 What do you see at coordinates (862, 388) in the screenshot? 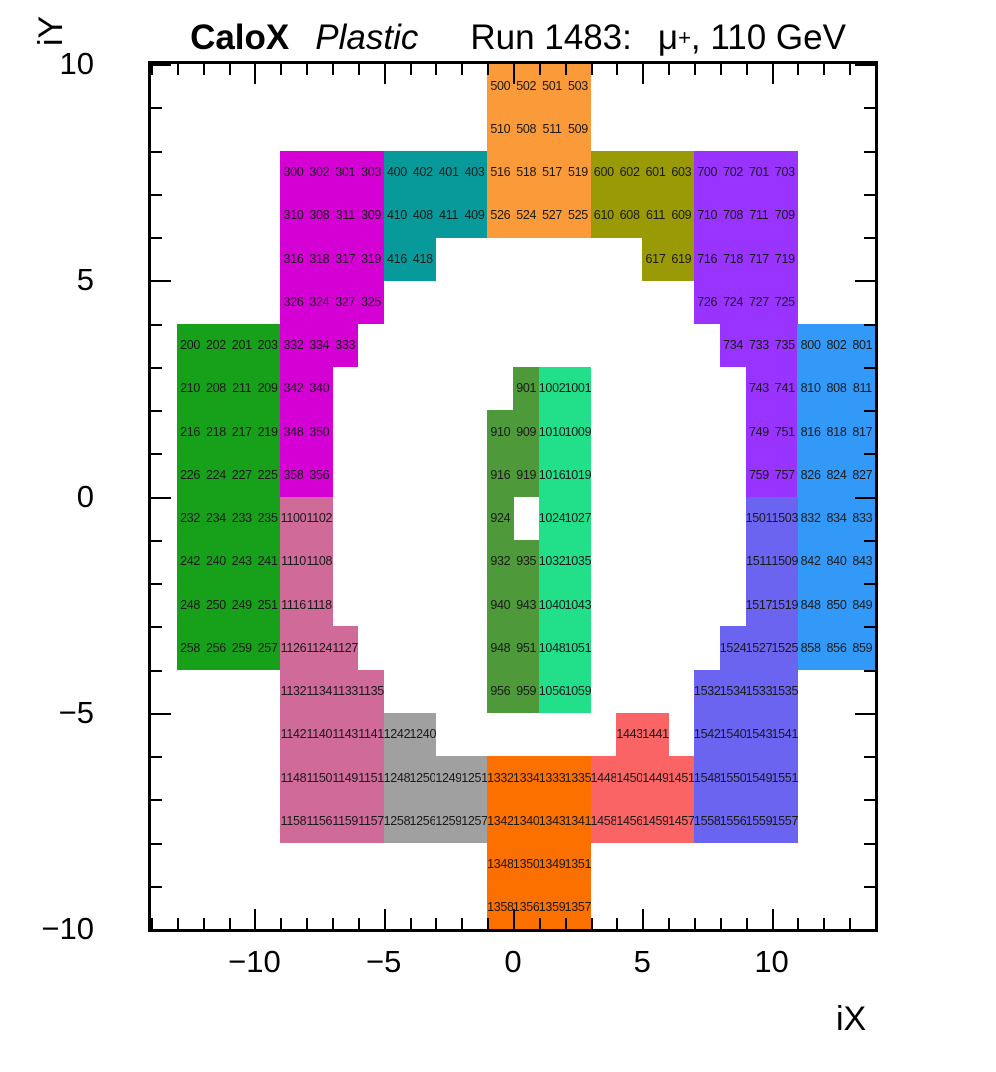
I see `cell-811: 811` at bounding box center [862, 388].